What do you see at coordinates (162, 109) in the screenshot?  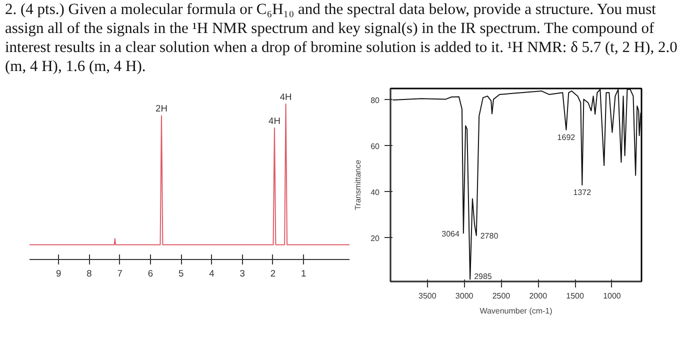 I see `annotation: 2H` at bounding box center [162, 109].